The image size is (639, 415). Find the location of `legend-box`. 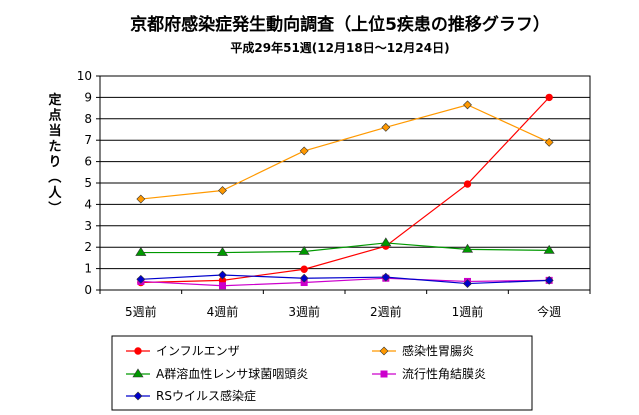

legend-box is located at coordinates (322, 373).